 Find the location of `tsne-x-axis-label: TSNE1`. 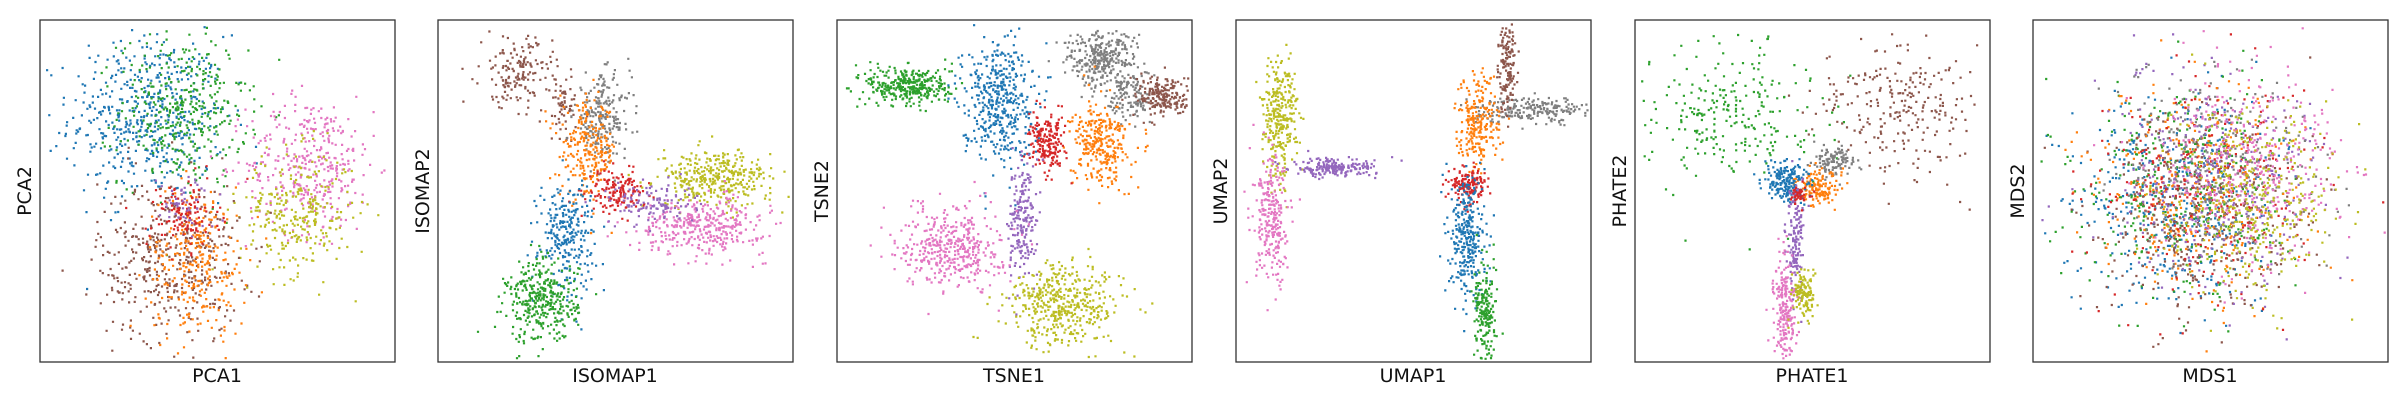

tsne-x-axis-label: TSNE1 is located at coordinates (1013, 376).